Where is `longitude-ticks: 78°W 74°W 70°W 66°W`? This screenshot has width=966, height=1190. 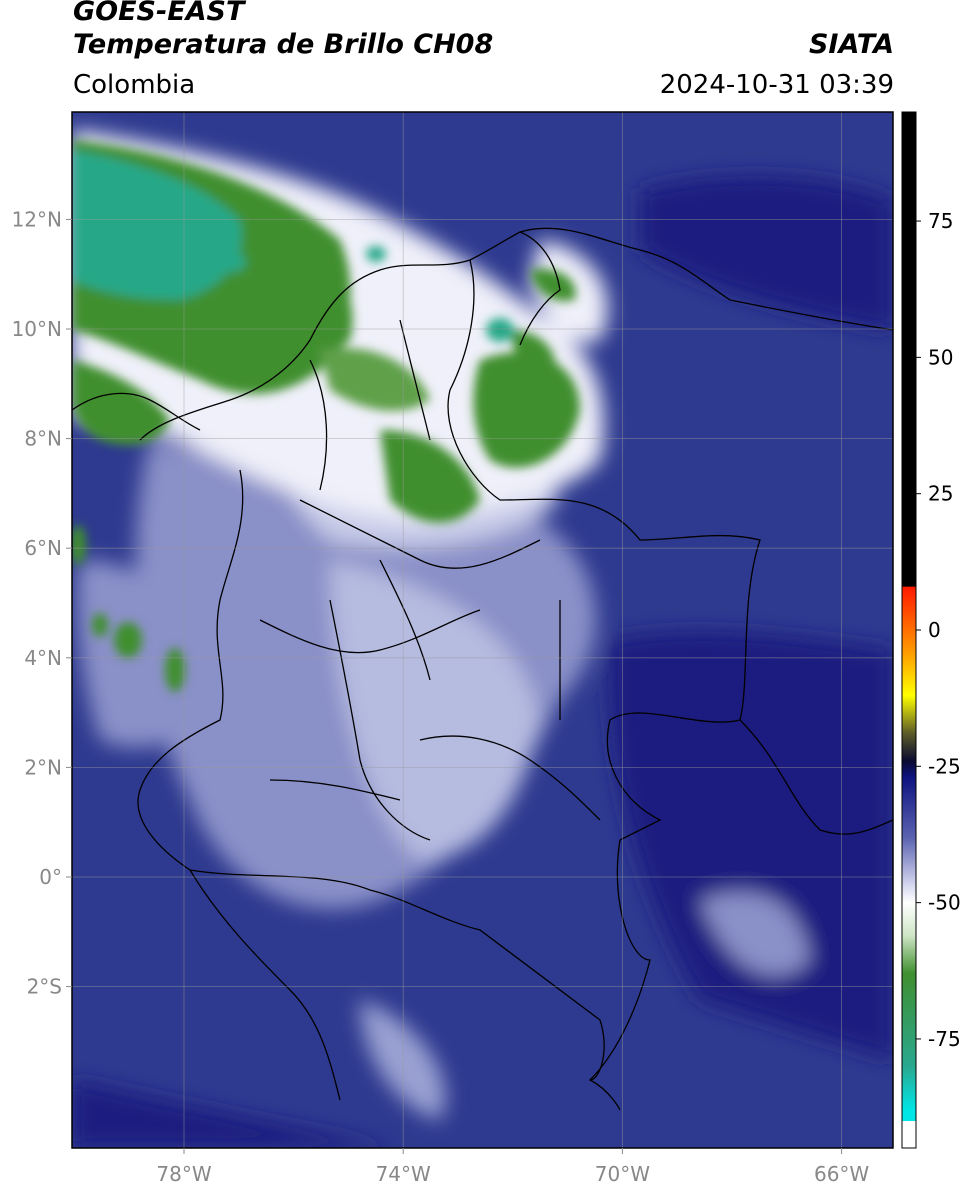
longitude-ticks: 78°W 74°W 70°W 66°W is located at coordinates (512, 1167).